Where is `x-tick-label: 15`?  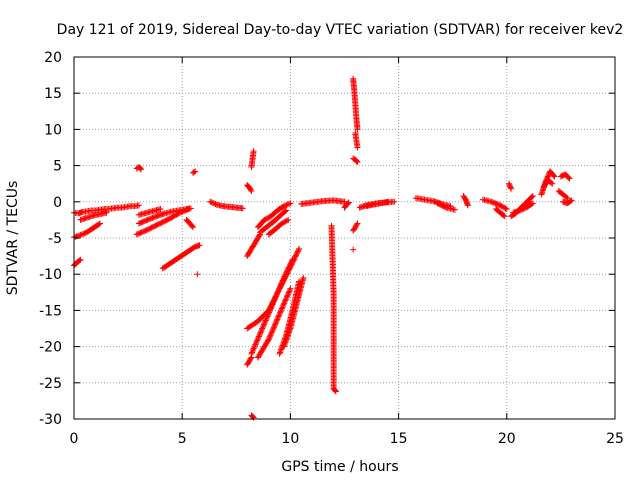 x-tick-label: 15 is located at coordinates (399, 439).